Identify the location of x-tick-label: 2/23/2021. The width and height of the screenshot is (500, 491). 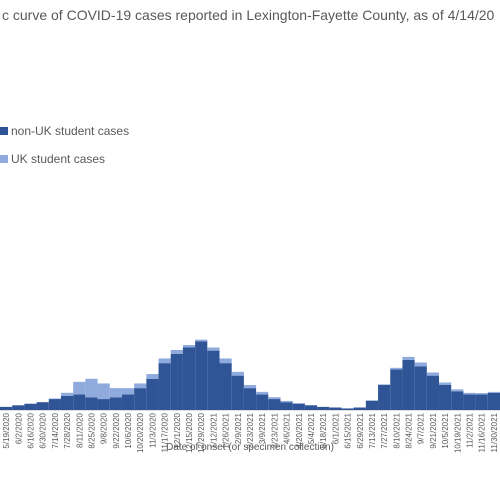
(250, 430).